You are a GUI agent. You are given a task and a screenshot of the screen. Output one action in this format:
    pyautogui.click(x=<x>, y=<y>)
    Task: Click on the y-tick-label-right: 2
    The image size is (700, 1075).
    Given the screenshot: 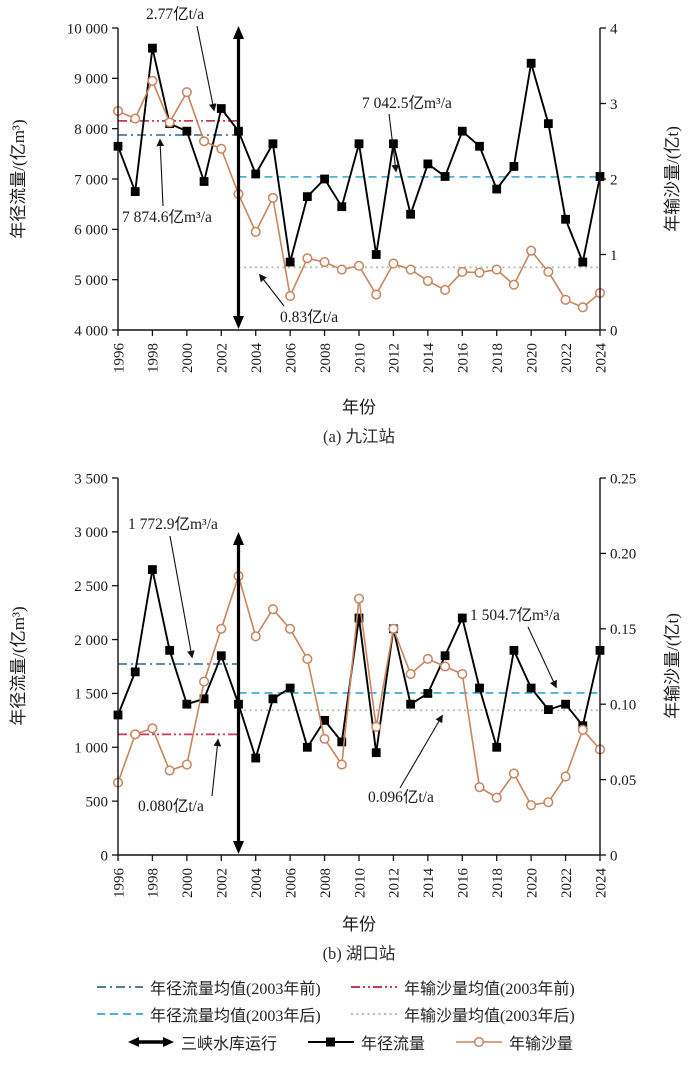 What is the action you would take?
    pyautogui.click(x=614, y=180)
    